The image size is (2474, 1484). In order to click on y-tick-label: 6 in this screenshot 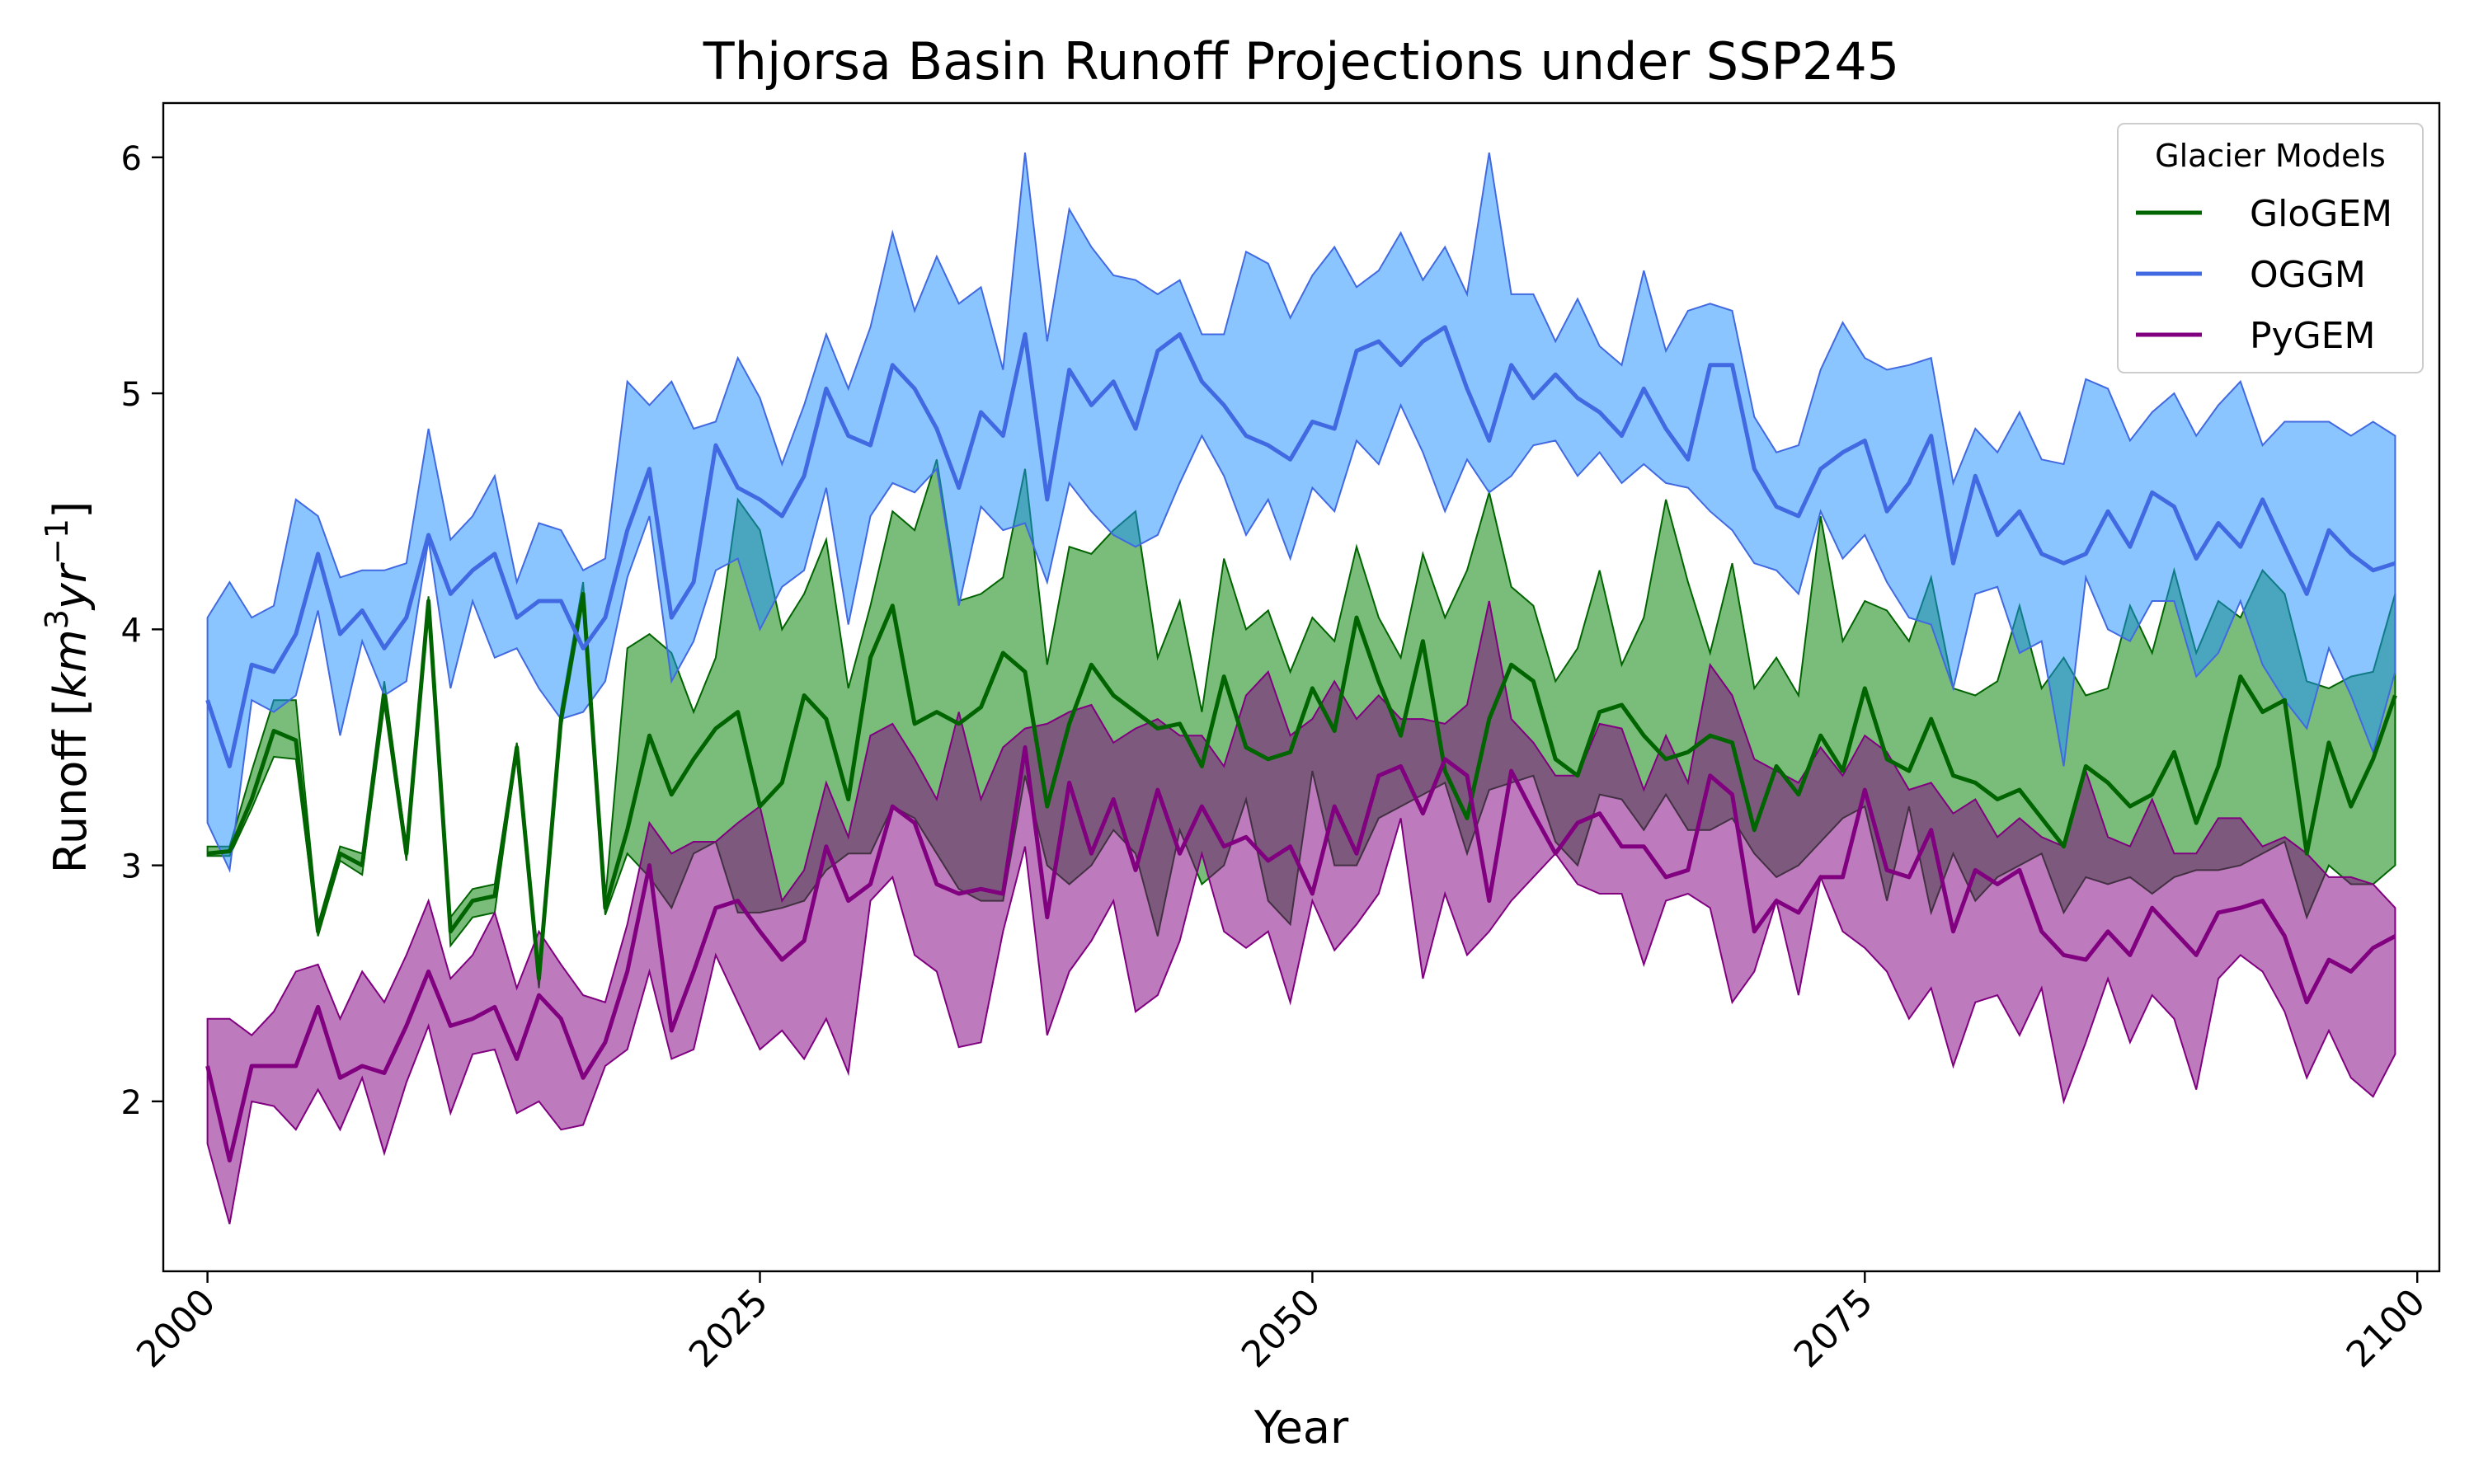, I will do `click(131, 159)`.